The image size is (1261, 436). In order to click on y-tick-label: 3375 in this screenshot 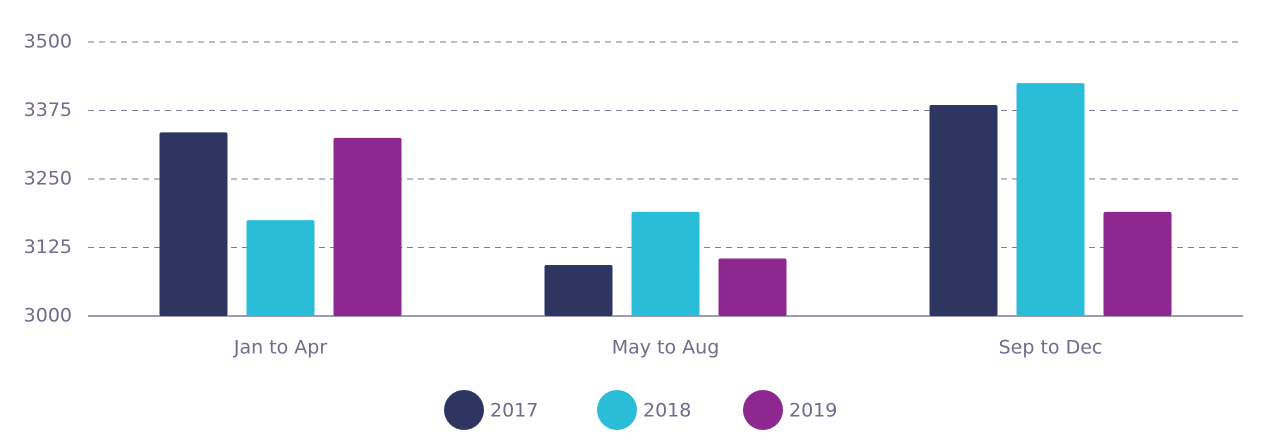, I will do `click(48, 110)`.